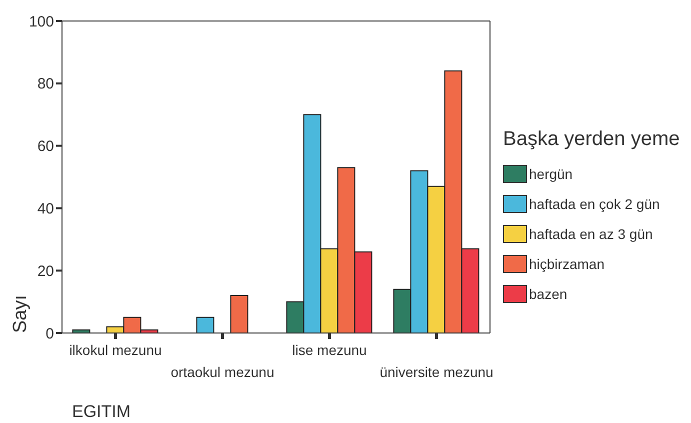 The image size is (691, 423). I want to click on legend-label: haftada en çok 2 gün, so click(594, 204).